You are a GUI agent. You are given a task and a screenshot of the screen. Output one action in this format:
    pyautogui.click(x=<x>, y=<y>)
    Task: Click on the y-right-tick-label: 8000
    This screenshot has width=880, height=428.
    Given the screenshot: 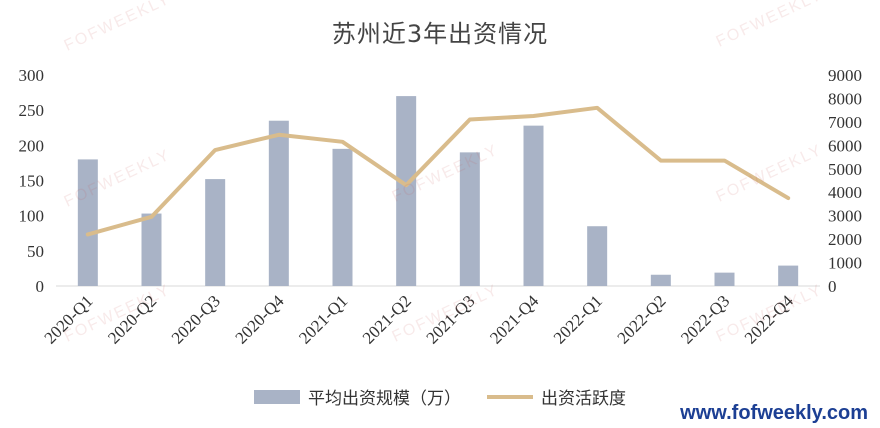 What is the action you would take?
    pyautogui.click(x=845, y=98)
    